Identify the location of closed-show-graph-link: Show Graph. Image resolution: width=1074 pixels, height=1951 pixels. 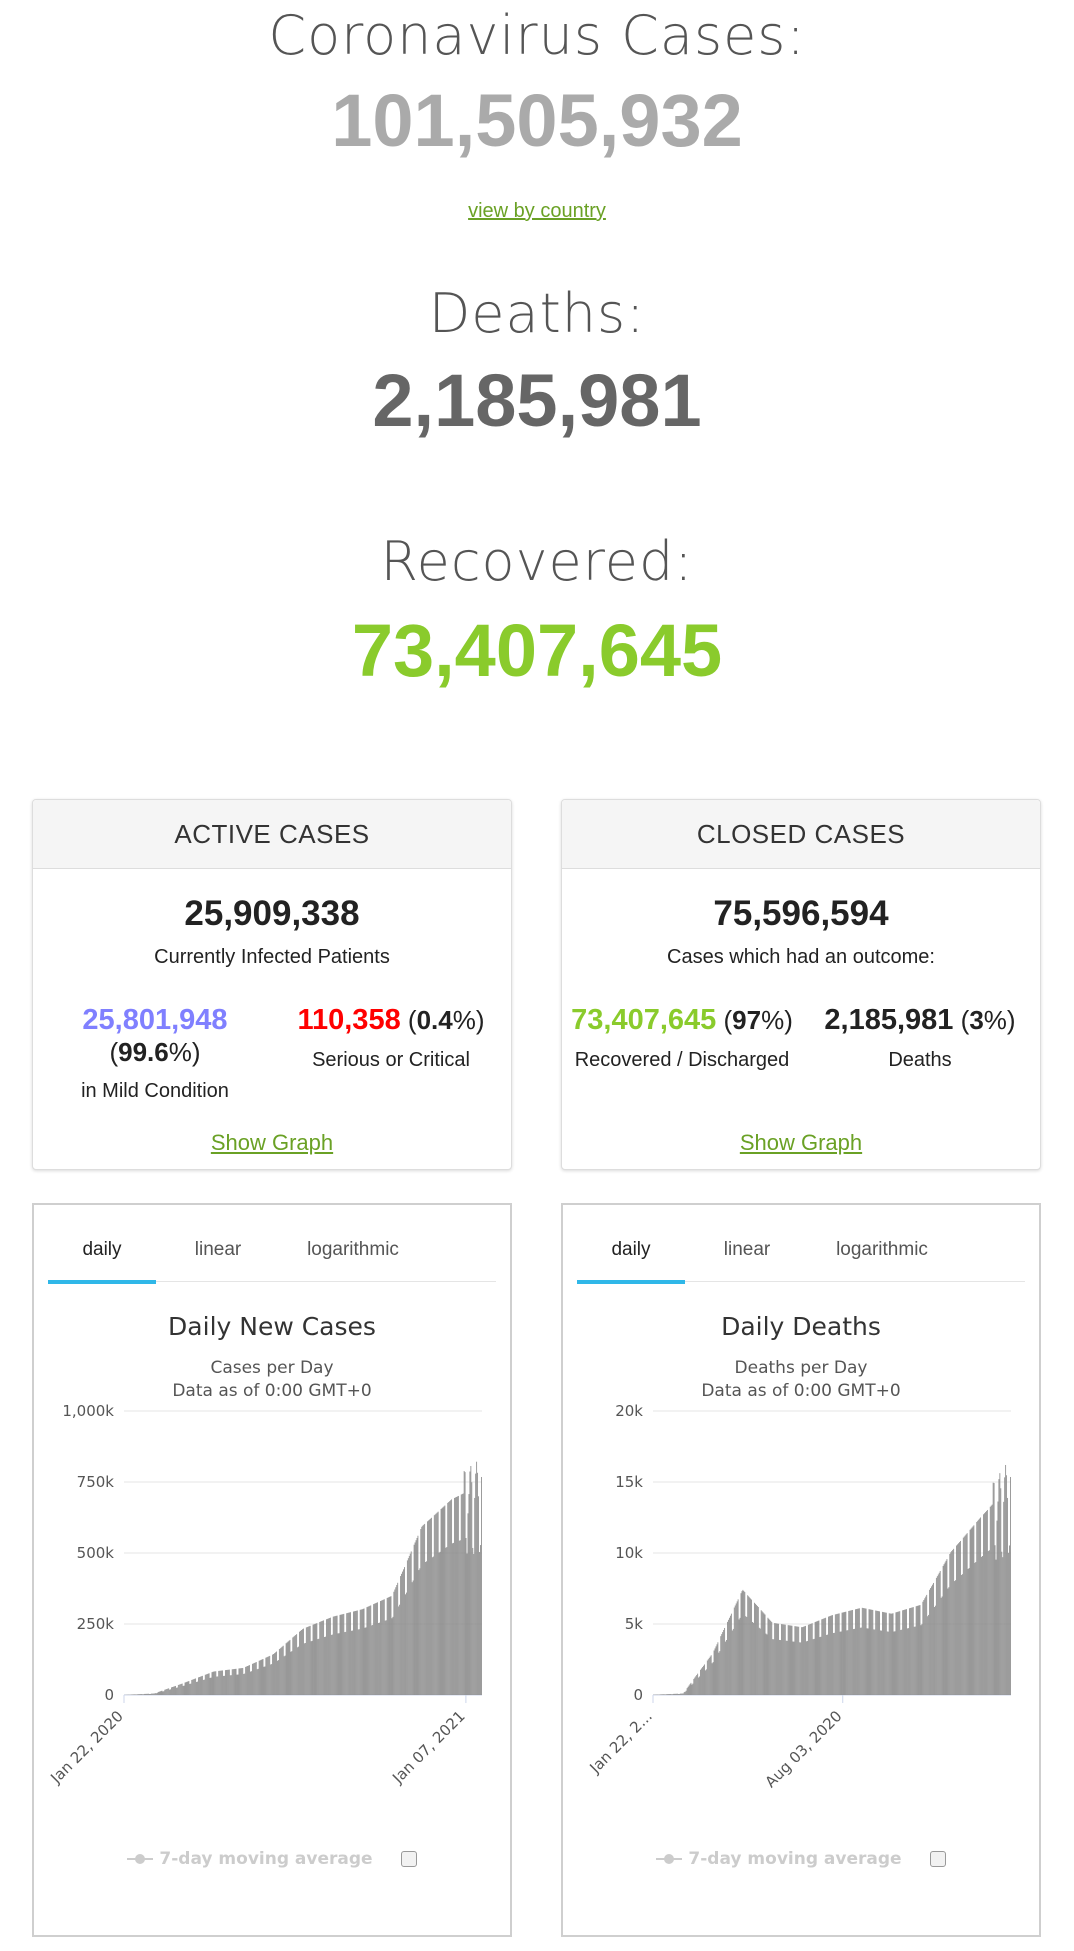
(801, 1142).